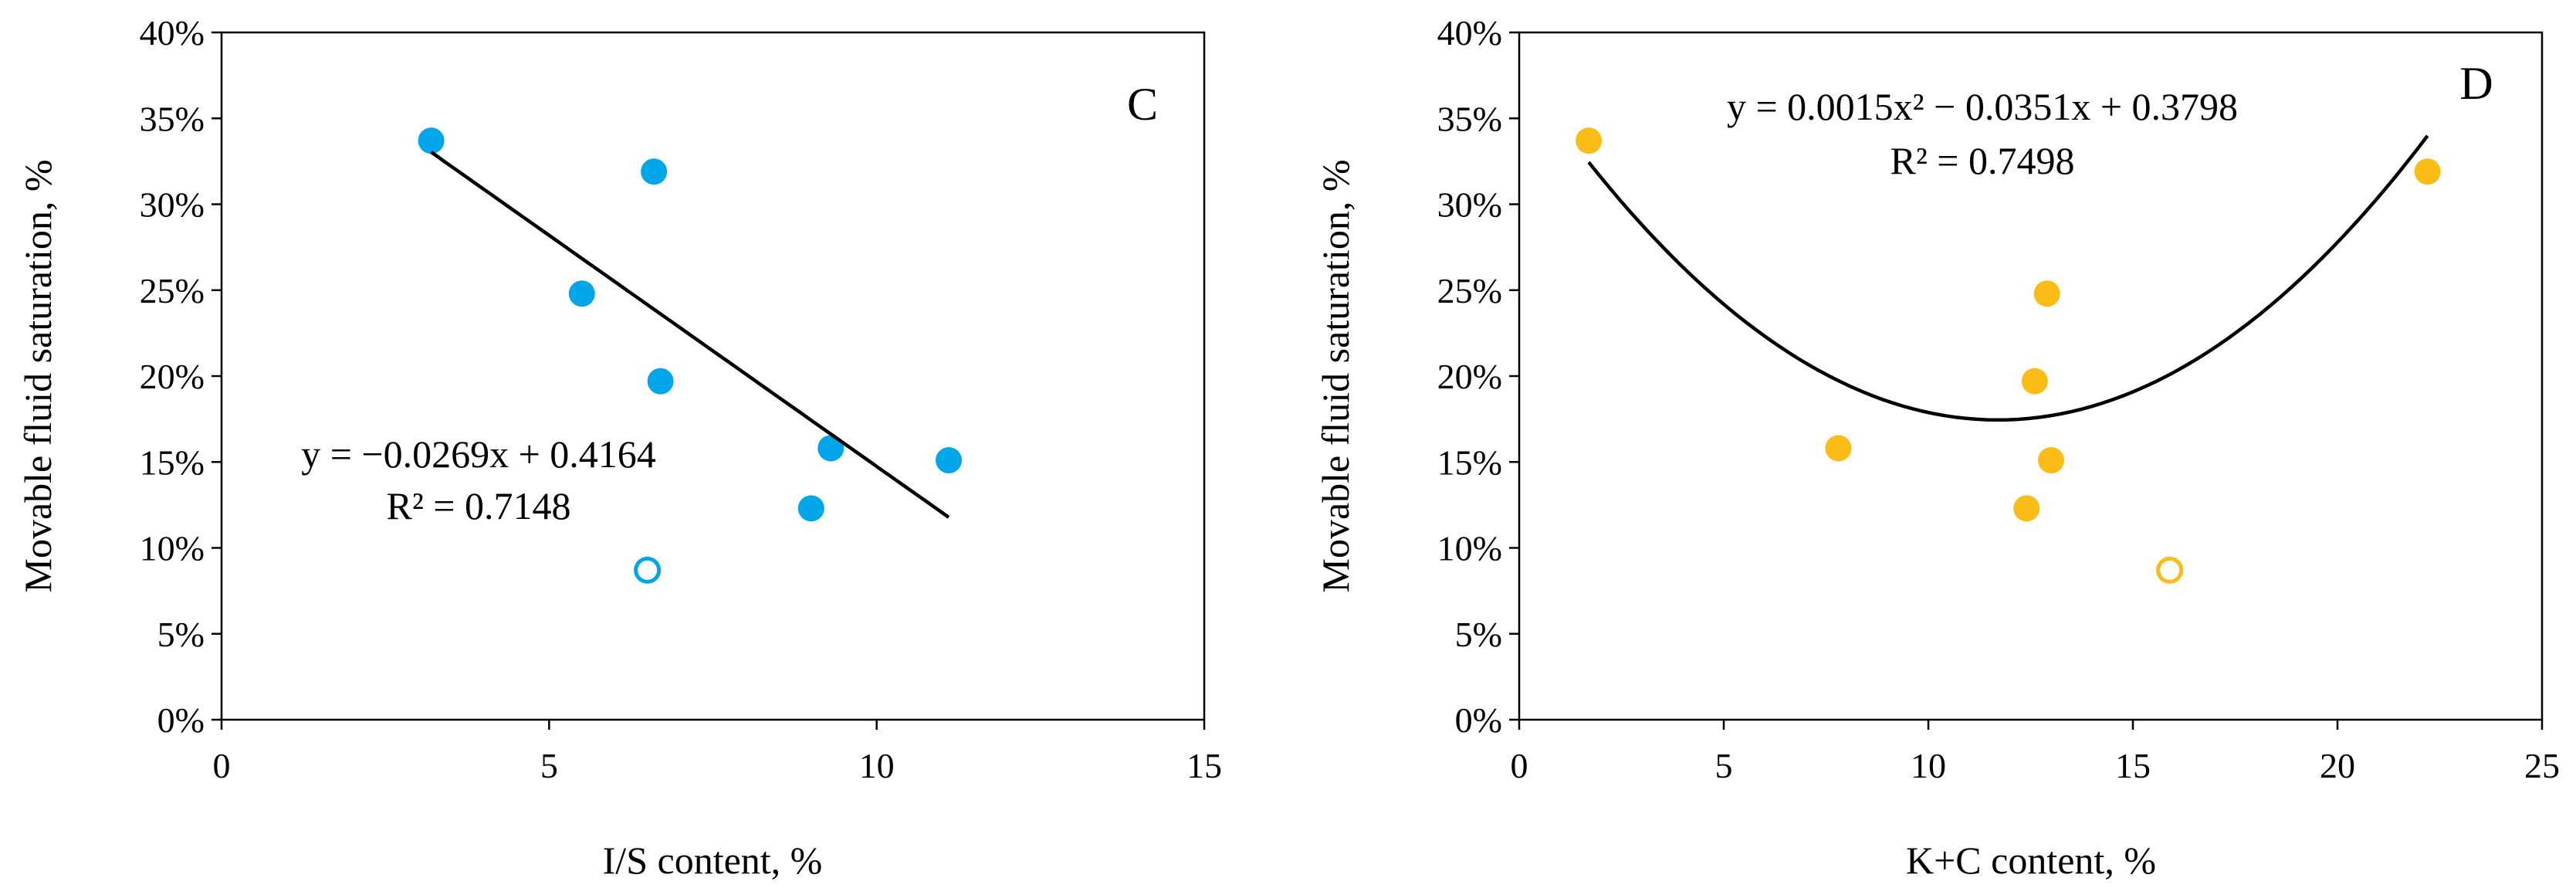  Describe the element at coordinates (549, 765) in the screenshot. I see `x-tick-label-c: 5` at that location.